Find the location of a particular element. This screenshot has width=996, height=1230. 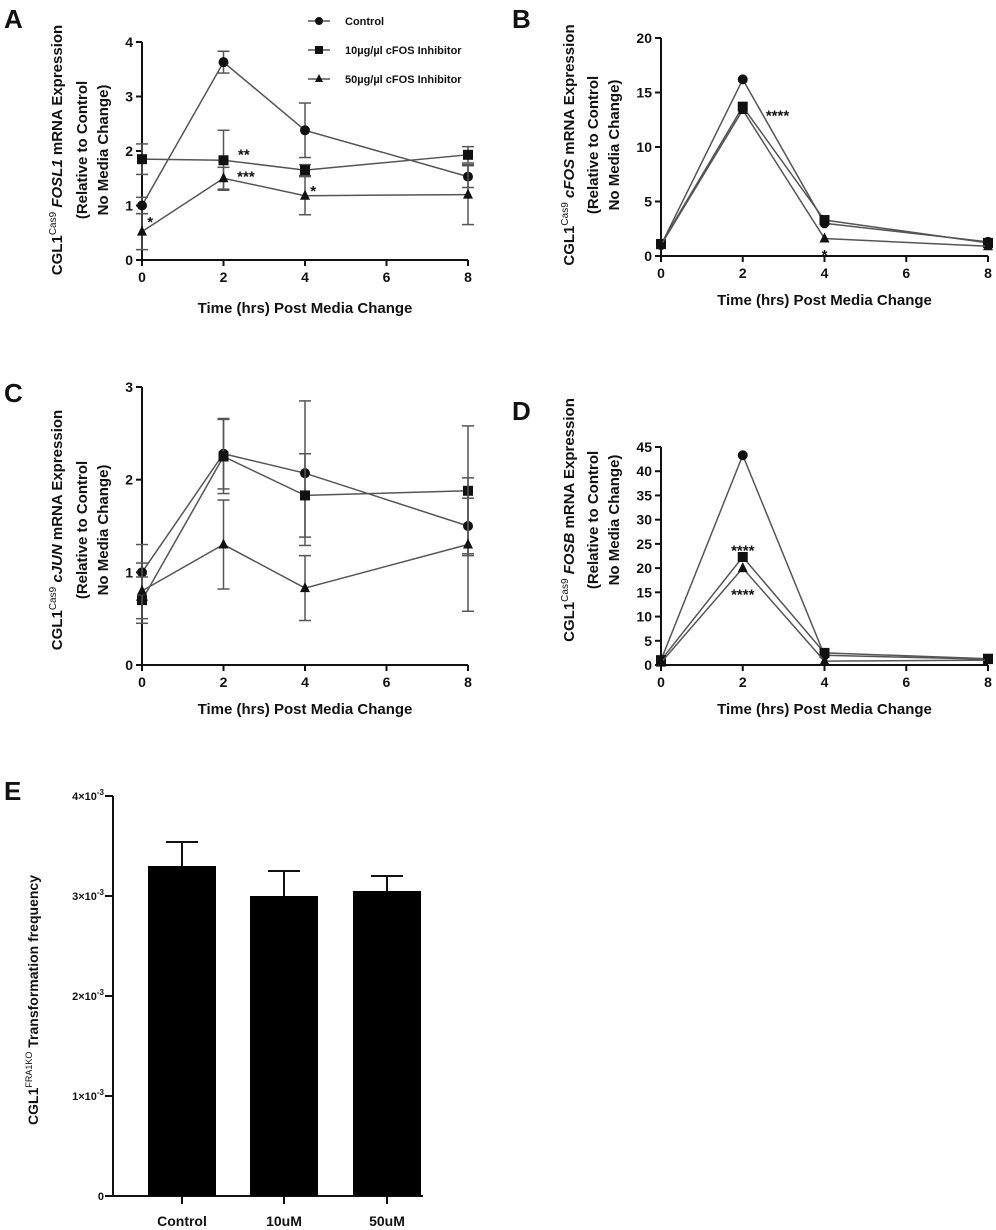

y-axis-label: CGL1Cas9 cJUN mRNA Expression is located at coordinates (57, 530).